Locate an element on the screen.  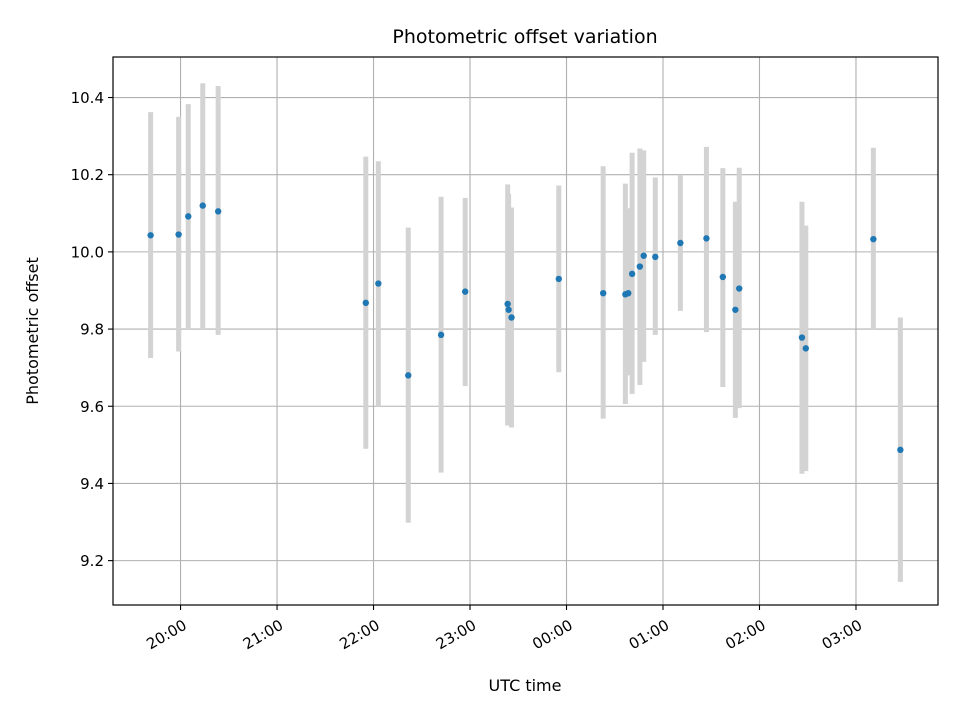
y-axis-title: Photometric offset is located at coordinates (32, 331).